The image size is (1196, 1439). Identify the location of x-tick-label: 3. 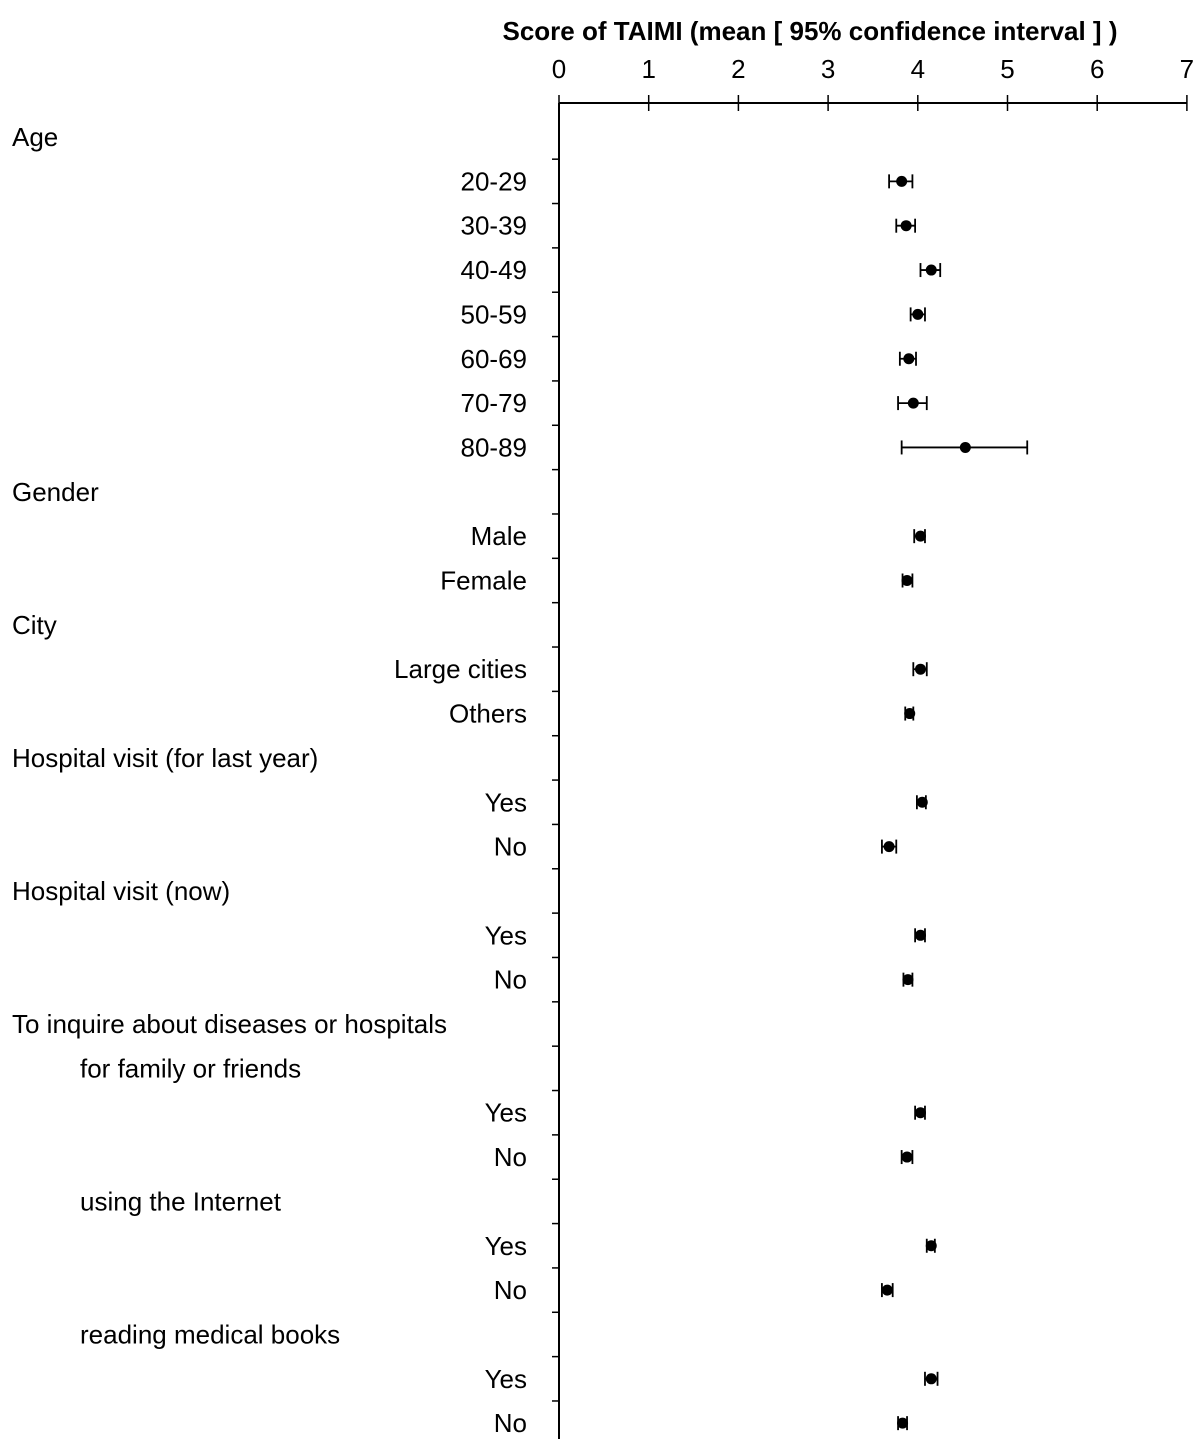
(828, 69).